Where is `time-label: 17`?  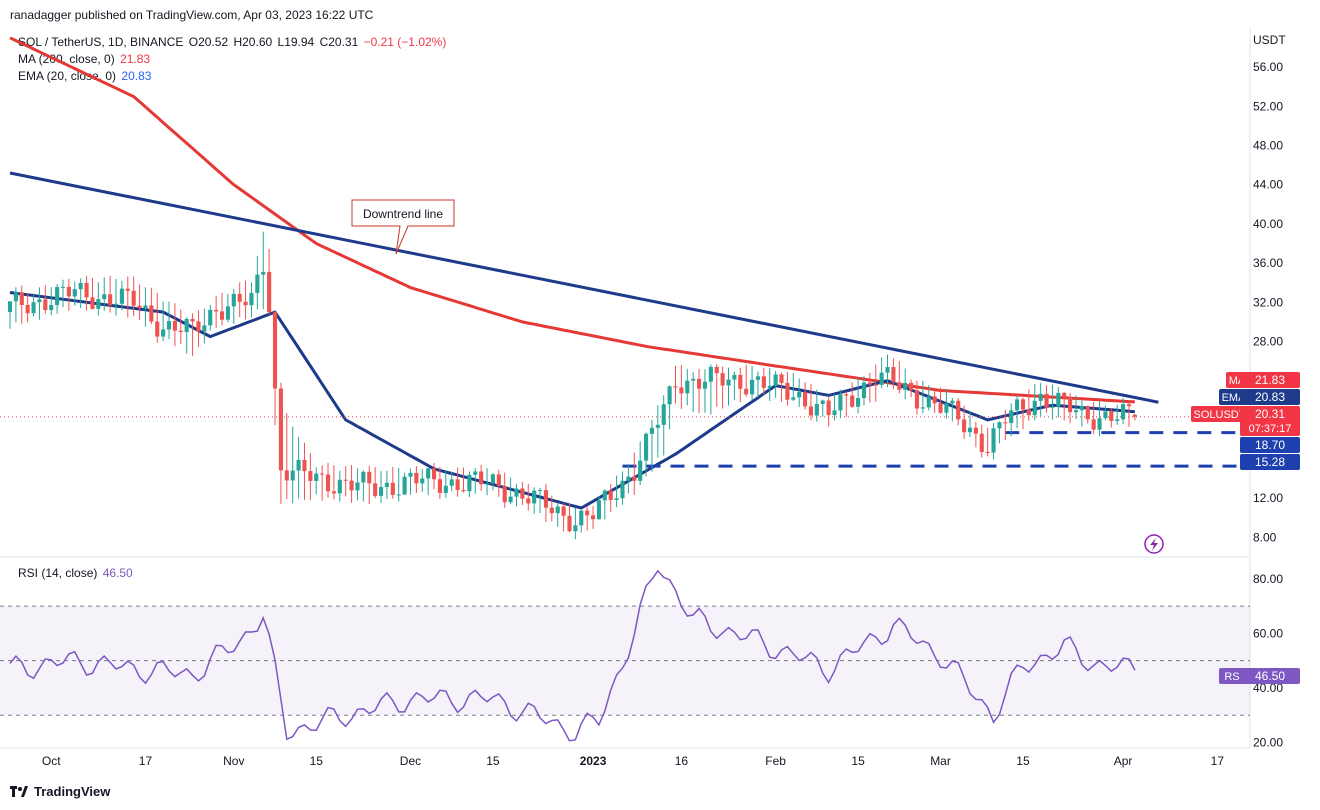
time-label: 17 is located at coordinates (146, 761).